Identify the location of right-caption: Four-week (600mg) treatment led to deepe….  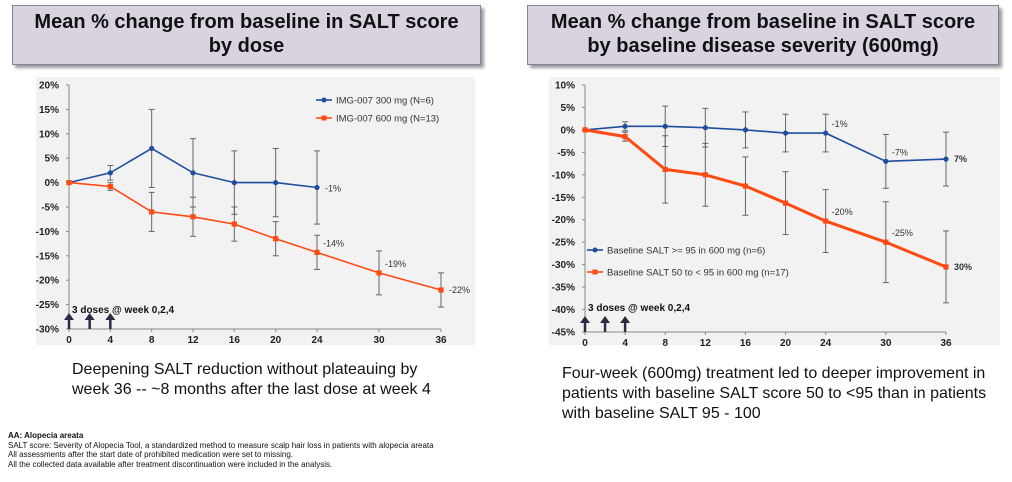
(774, 394).